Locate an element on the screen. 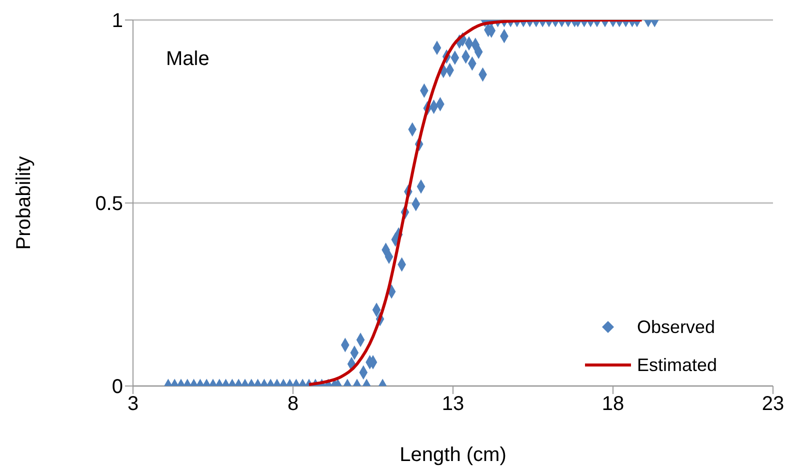 The height and width of the screenshot is (473, 791). legend-label: Observed is located at coordinates (676, 327).